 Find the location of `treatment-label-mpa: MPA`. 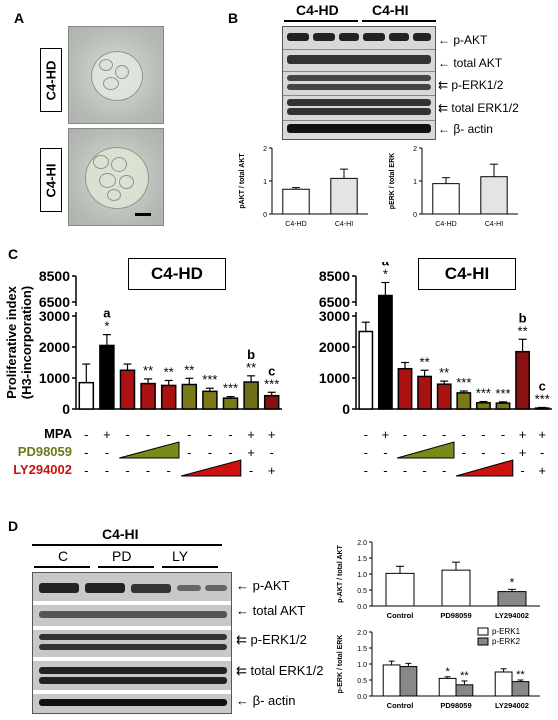

treatment-label-mpa: MPA is located at coordinates (58, 433).